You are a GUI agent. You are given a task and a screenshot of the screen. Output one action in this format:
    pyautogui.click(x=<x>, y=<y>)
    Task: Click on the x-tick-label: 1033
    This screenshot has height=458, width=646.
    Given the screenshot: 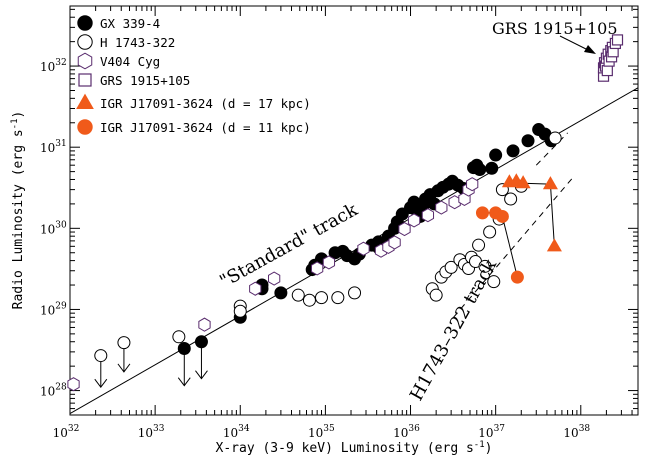 What is the action you would take?
    pyautogui.click(x=151, y=432)
    